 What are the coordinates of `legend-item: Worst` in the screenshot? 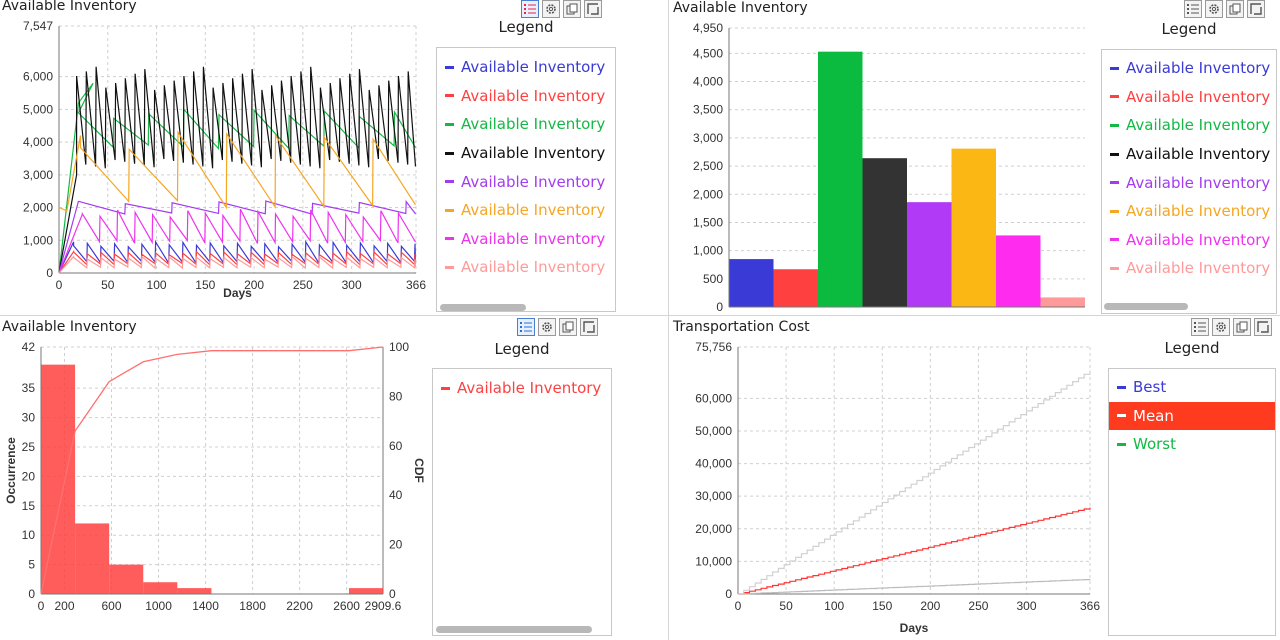 It's located at (1192, 444).